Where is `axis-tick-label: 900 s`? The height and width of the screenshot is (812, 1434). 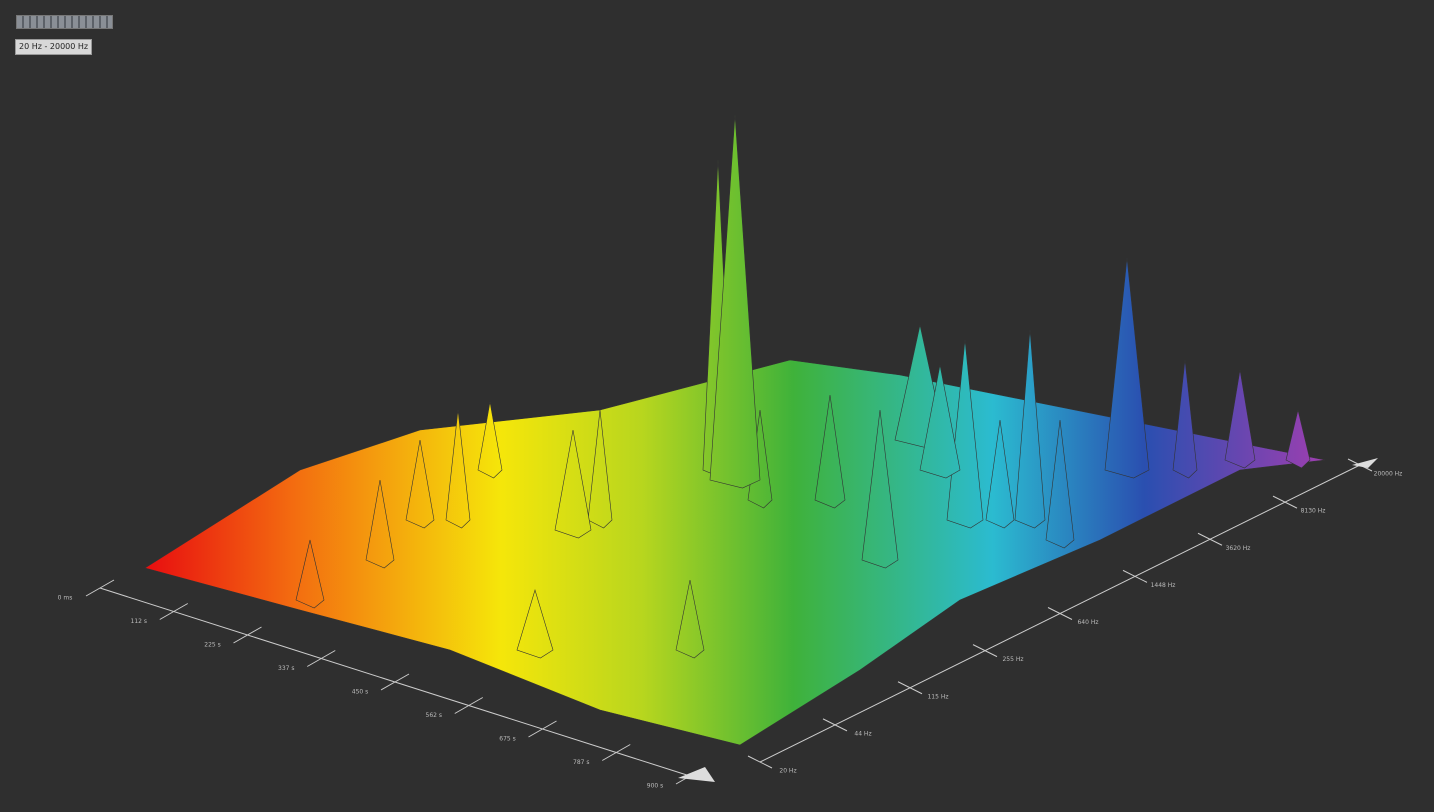
axis-tick-label: 900 s is located at coordinates (655, 786).